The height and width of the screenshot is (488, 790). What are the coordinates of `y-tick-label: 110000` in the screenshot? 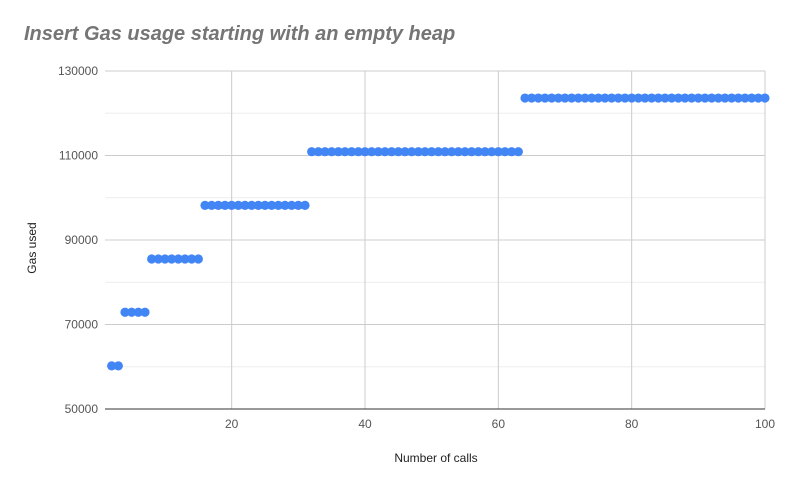 It's located at (78, 156).